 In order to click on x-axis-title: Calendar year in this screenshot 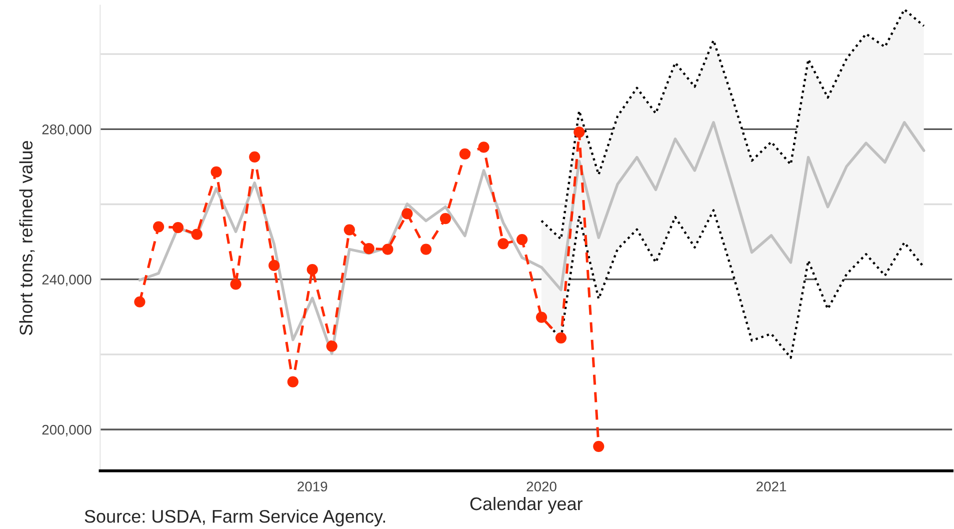, I will do `click(526, 505)`.